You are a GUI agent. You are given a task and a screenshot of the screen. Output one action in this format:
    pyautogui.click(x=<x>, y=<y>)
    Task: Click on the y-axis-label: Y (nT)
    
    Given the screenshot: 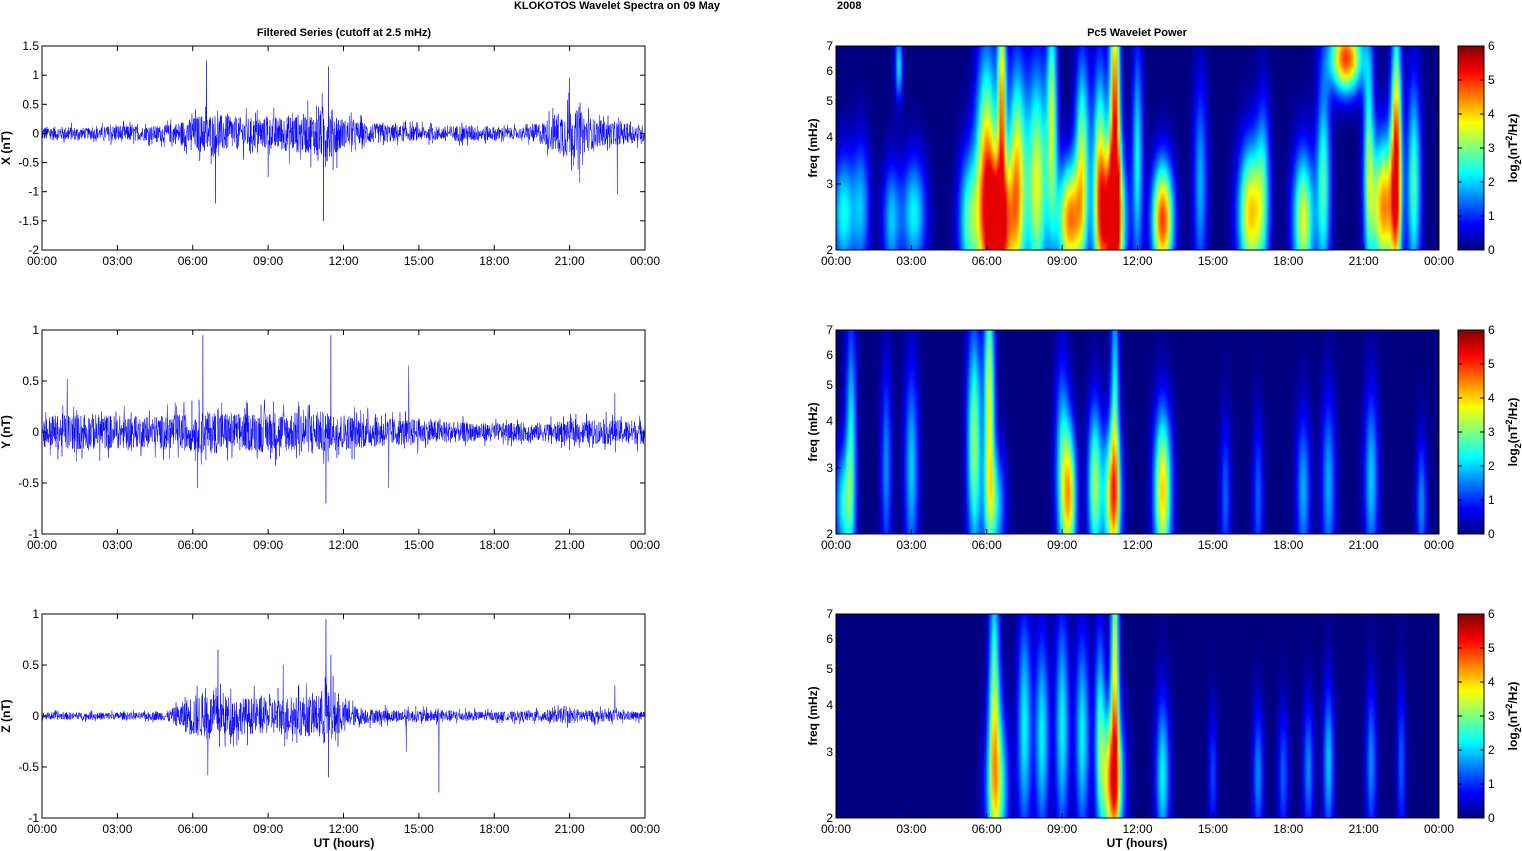 What is the action you would take?
    pyautogui.click(x=6, y=432)
    